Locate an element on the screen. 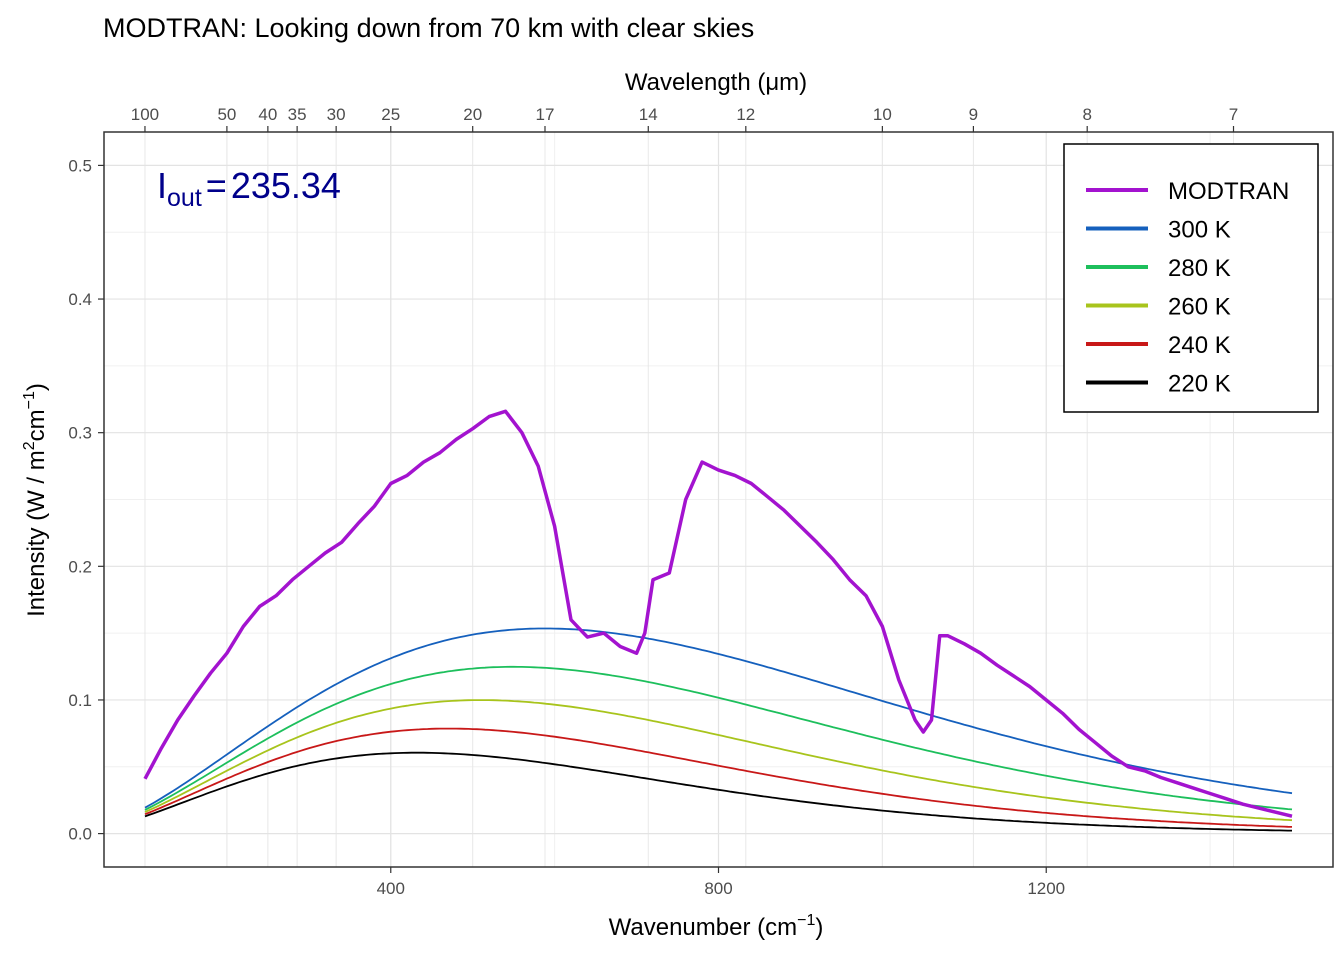 The image size is (1344, 960). planck-line-220k is located at coordinates (718, 791).